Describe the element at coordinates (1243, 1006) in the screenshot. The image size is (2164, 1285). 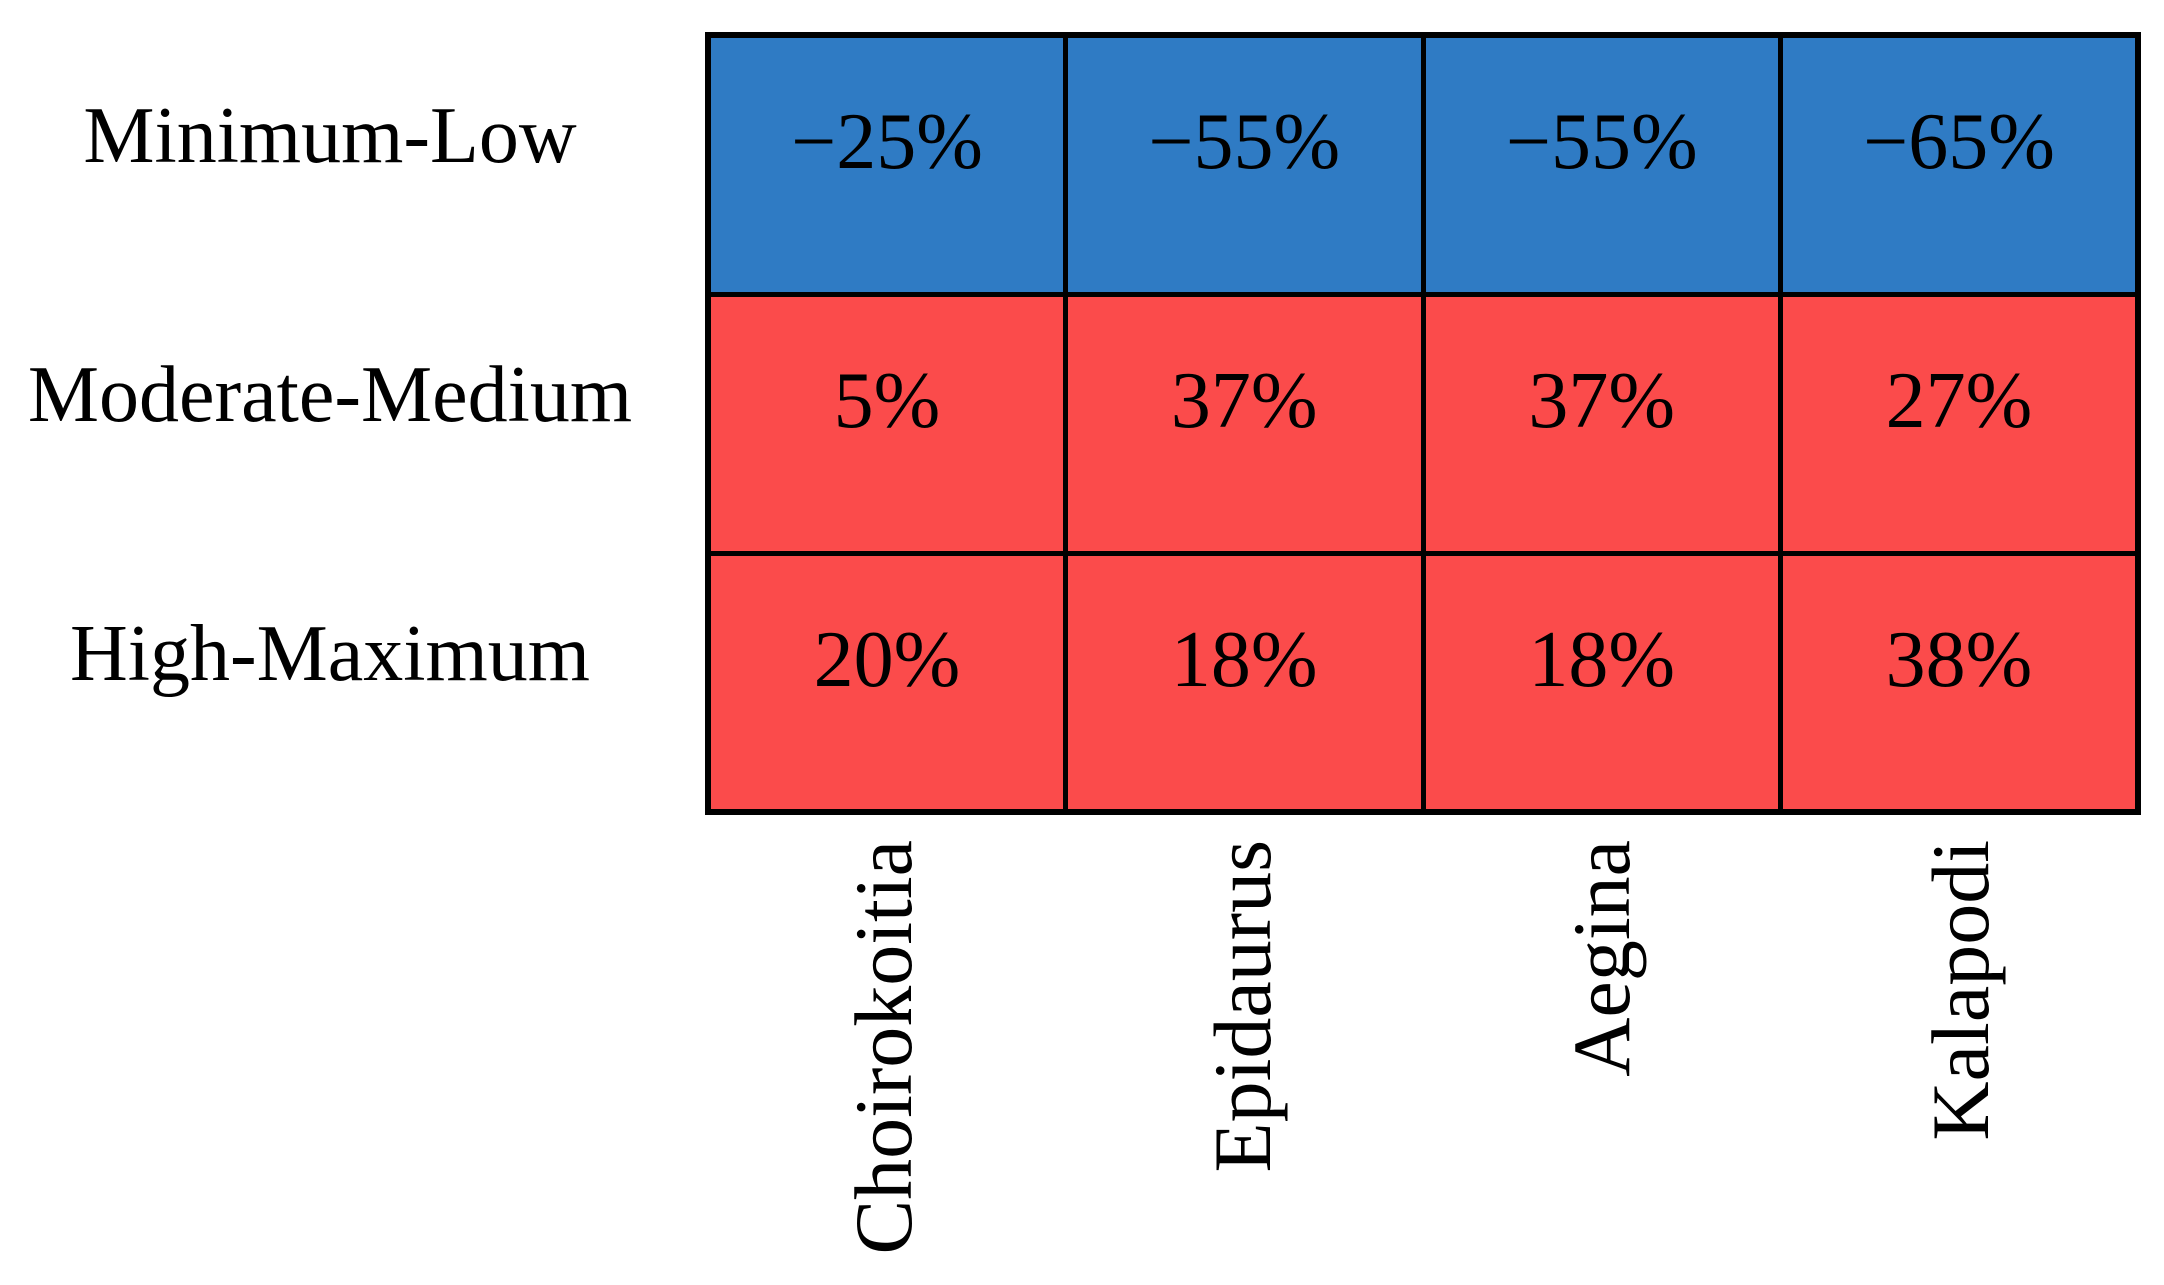
I see `column-label-epidaurus: Epidaurus` at that location.